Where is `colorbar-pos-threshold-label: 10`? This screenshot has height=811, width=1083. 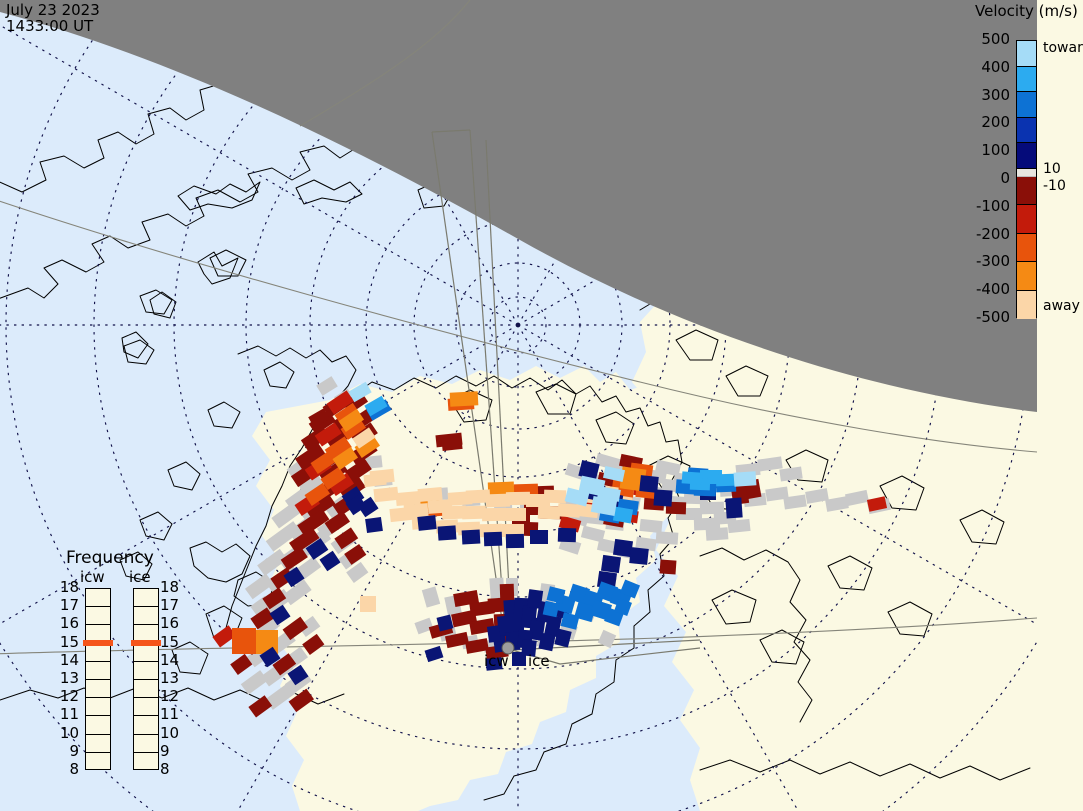 colorbar-pos-threshold-label: 10 is located at coordinates (1052, 169).